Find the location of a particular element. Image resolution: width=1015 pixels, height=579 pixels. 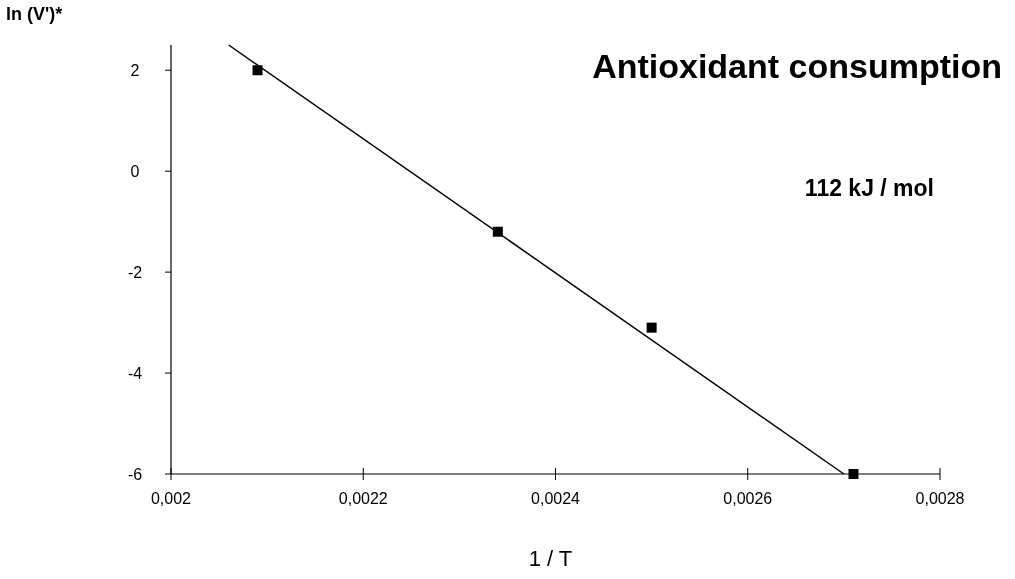

y-tick-label: -6 is located at coordinates (135, 474).